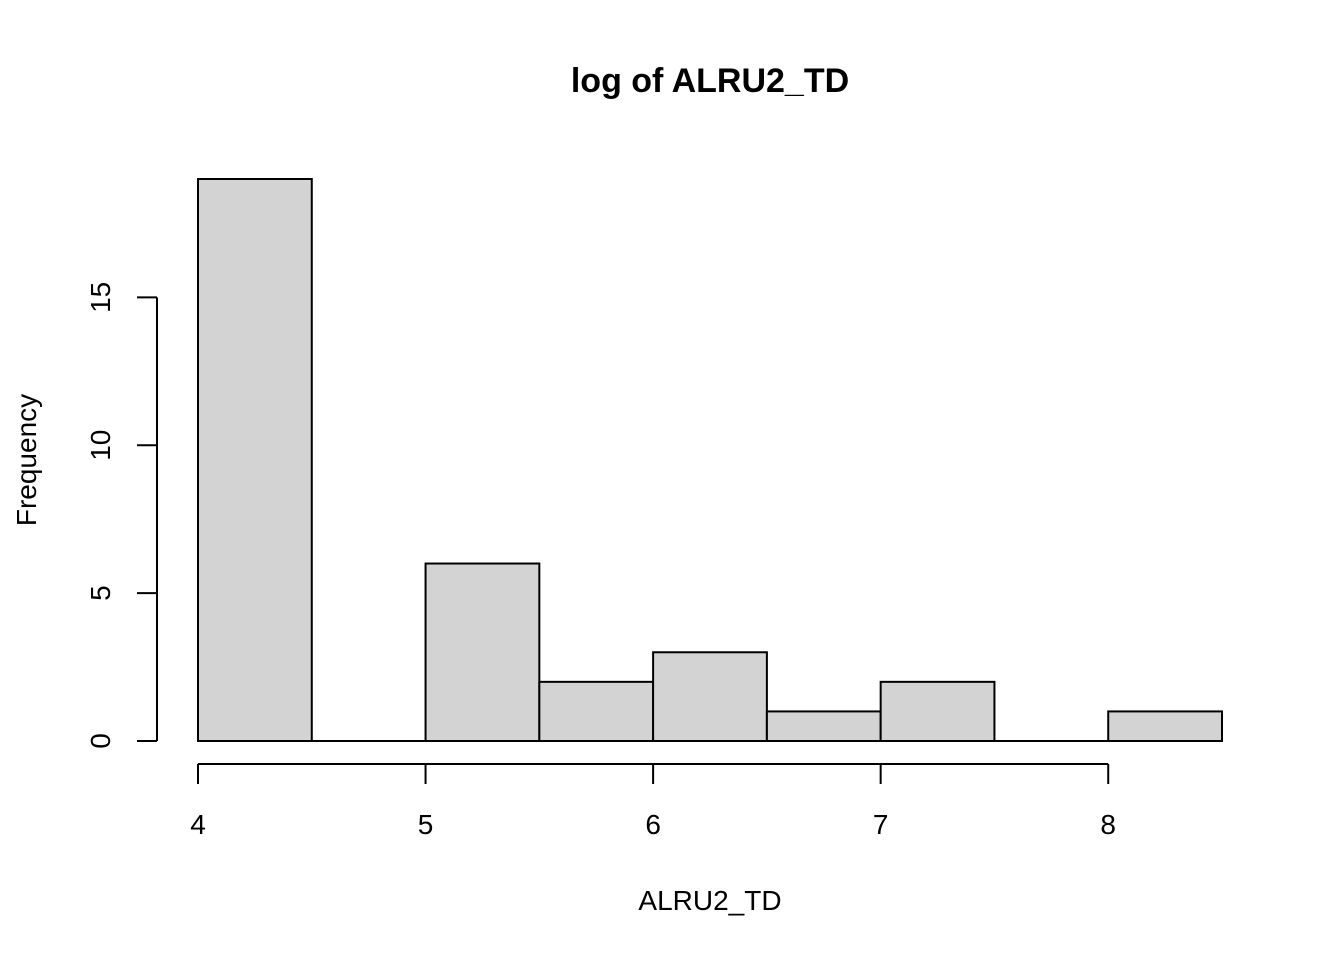  I want to click on x-tick-label: 8, so click(1108, 824).